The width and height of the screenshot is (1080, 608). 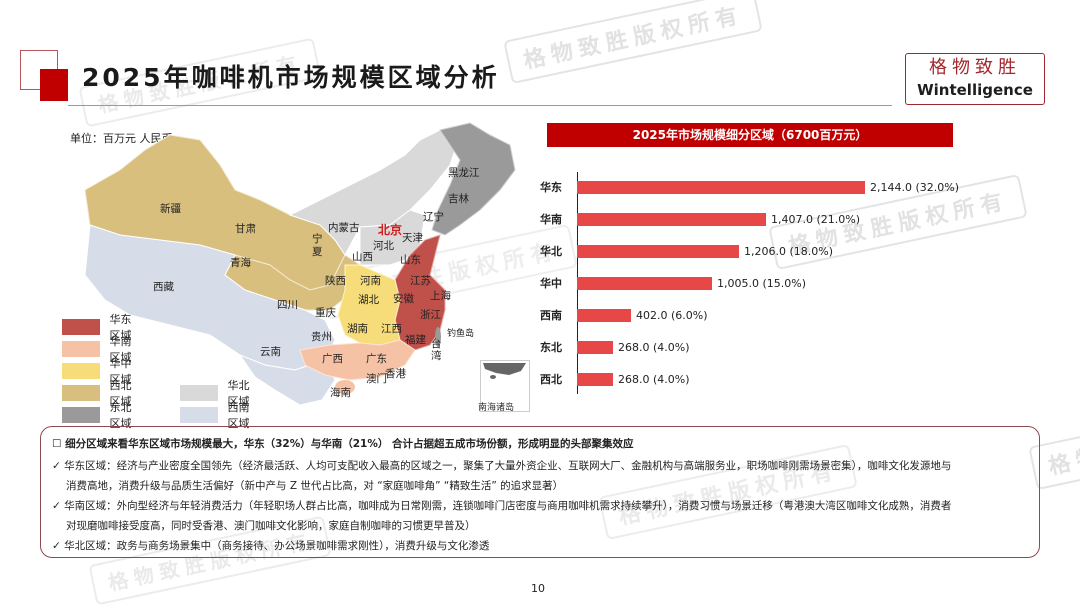 I want to click on bar-row: 西北 268.0 (4.0%), so click(x=615, y=379).